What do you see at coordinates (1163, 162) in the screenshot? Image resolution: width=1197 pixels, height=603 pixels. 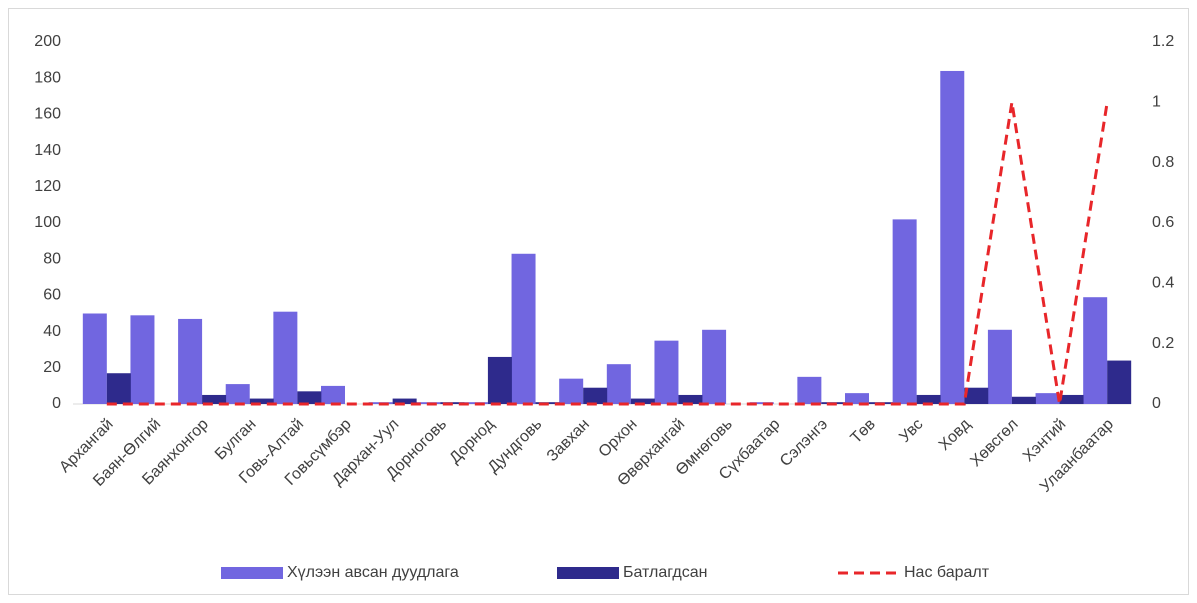 I see `y2-tick-label: 0.8` at bounding box center [1163, 162].